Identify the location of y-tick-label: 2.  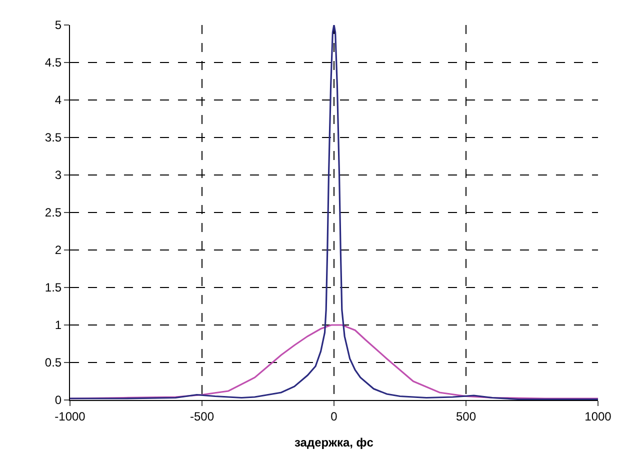
(58, 250).